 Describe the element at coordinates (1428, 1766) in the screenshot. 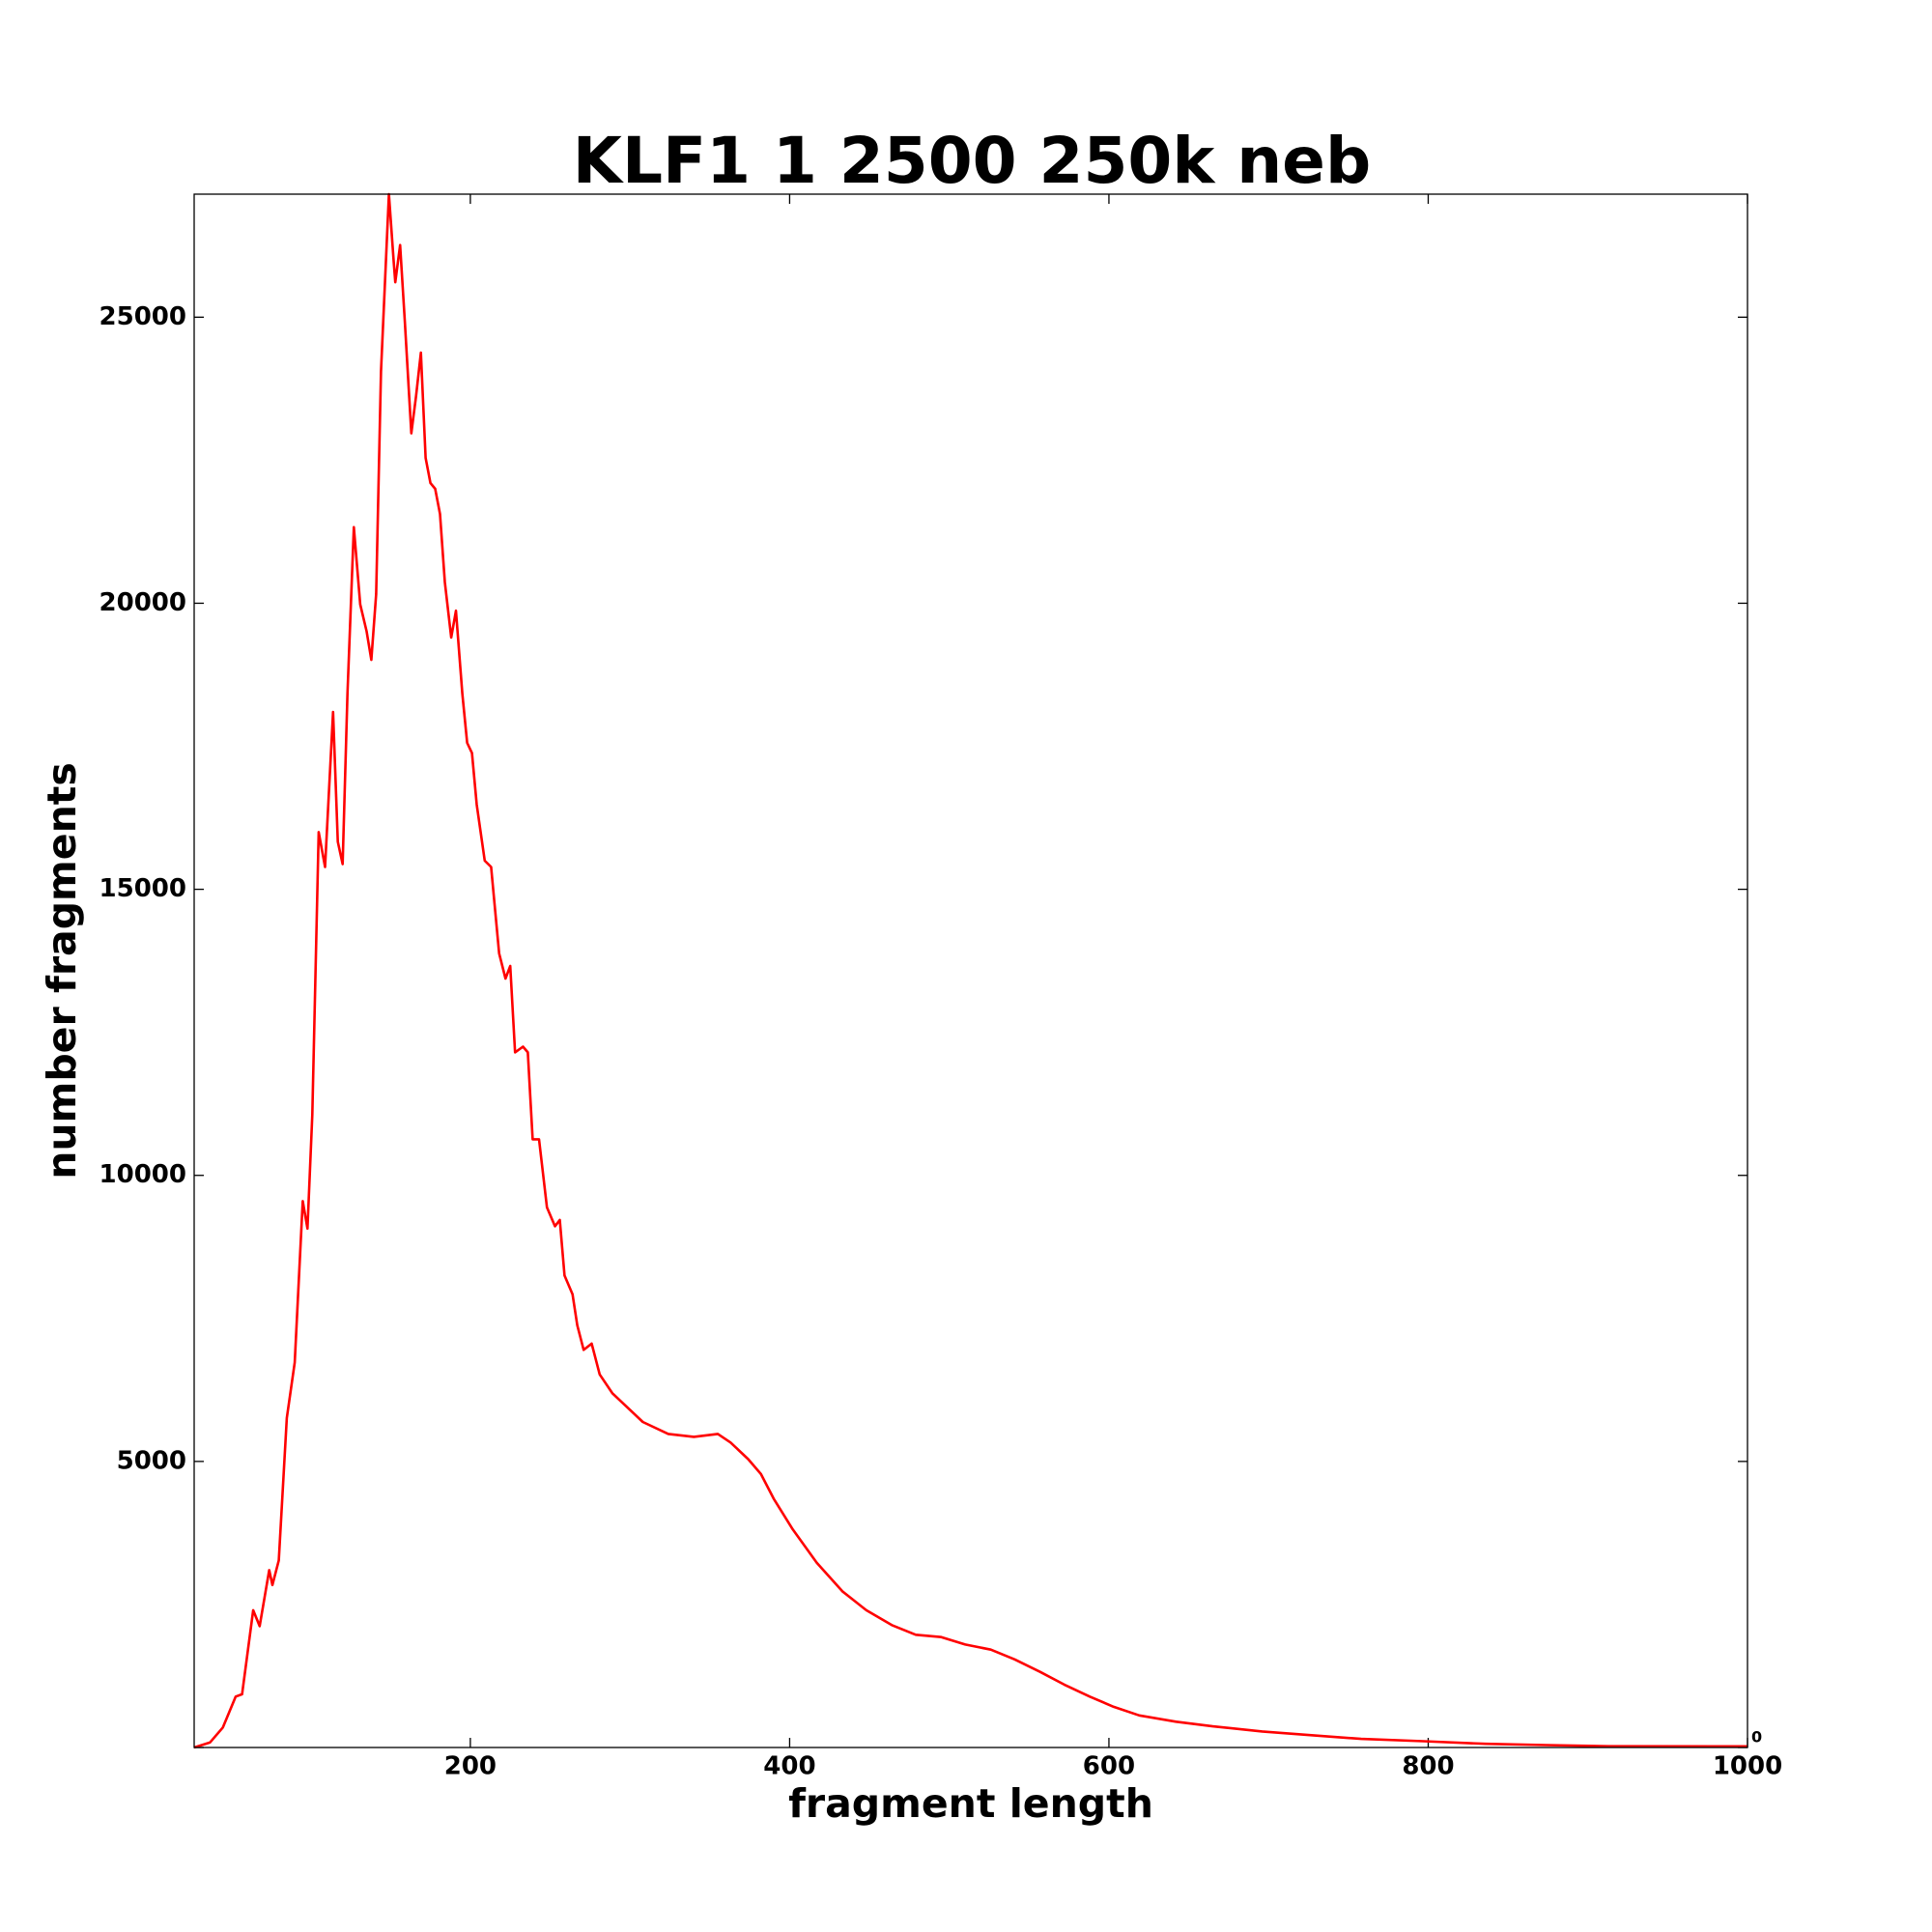

I see `x-tick-label: 800` at that location.